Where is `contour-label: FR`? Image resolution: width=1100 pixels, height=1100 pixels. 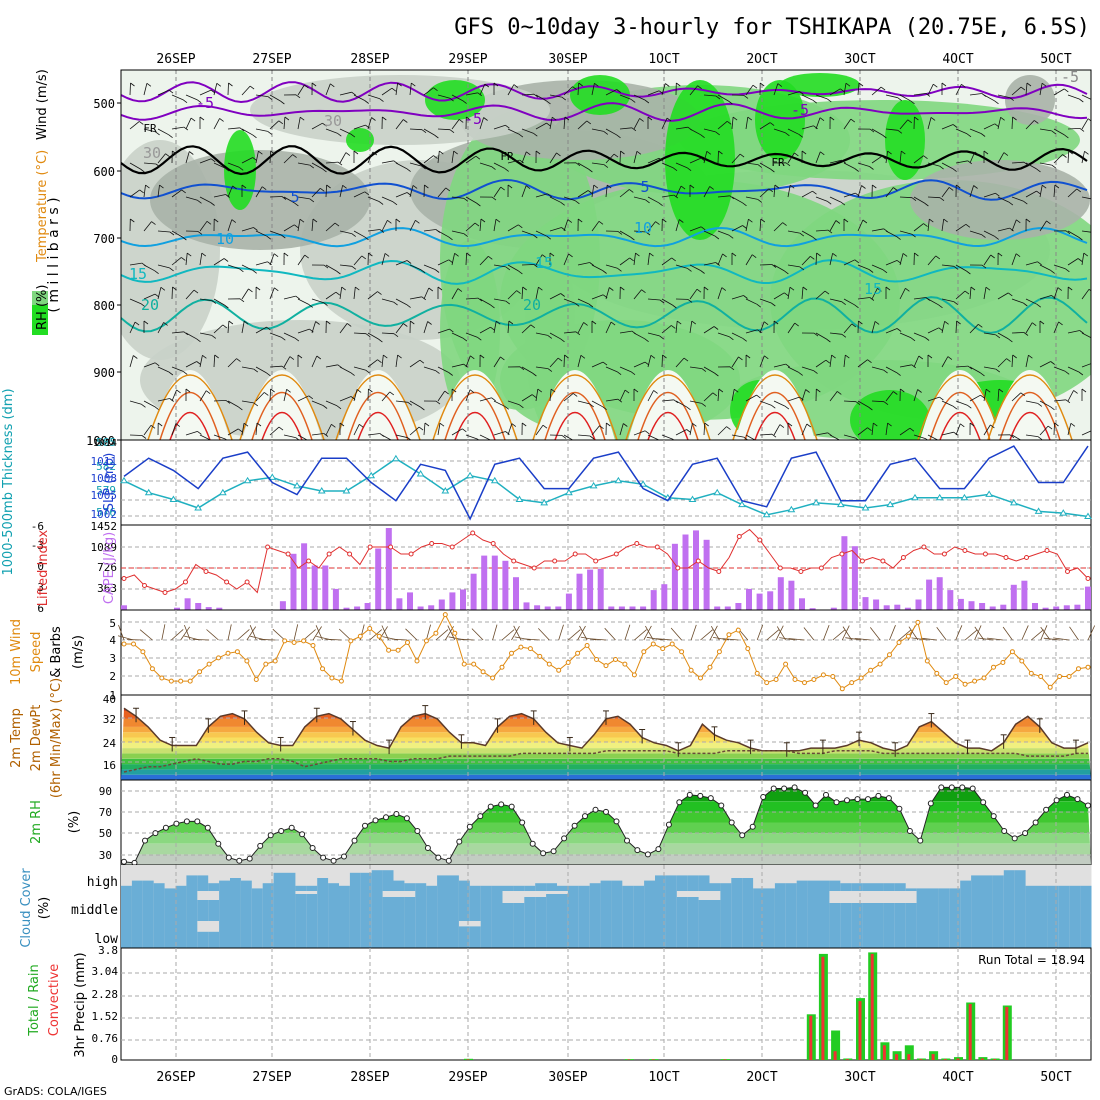
contour-label: FR is located at coordinates (507, 156).